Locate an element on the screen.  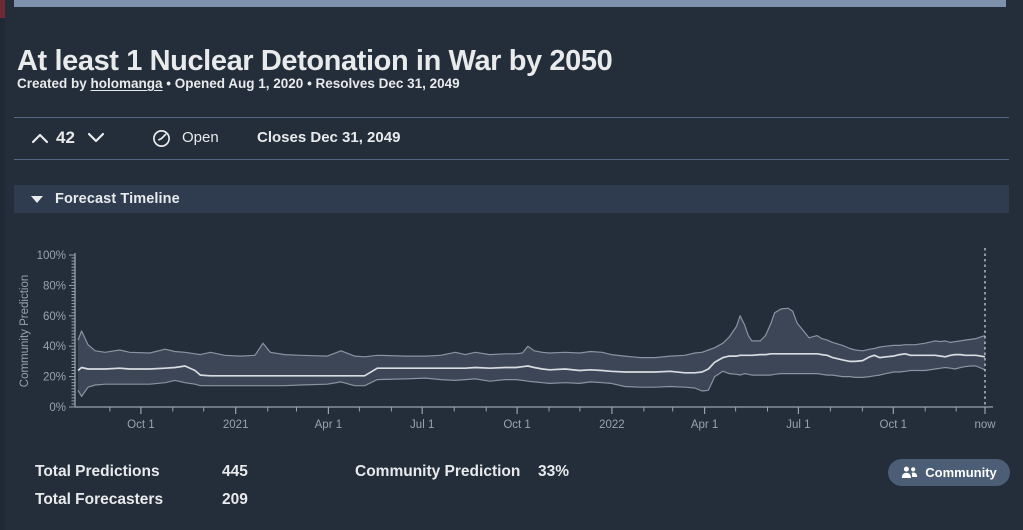
byline-prefix: Created by is located at coordinates (54, 83).